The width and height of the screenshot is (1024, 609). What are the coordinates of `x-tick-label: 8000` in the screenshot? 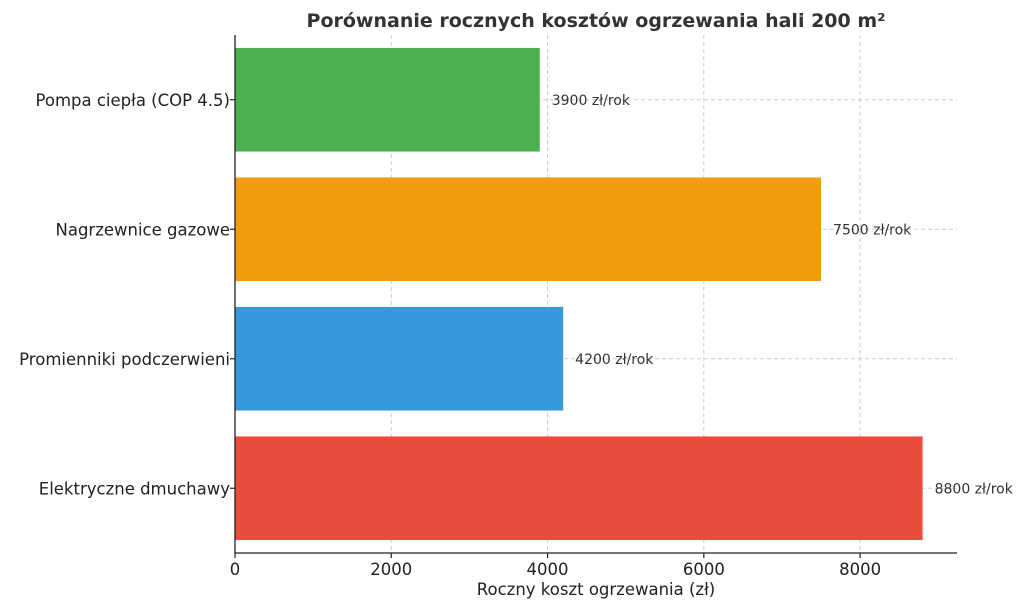 It's located at (860, 569).